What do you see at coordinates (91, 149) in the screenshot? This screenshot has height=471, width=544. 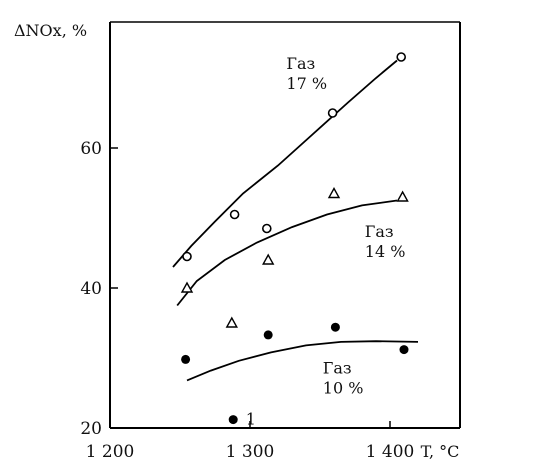 I see `y-tick-label: 60` at bounding box center [91, 149].